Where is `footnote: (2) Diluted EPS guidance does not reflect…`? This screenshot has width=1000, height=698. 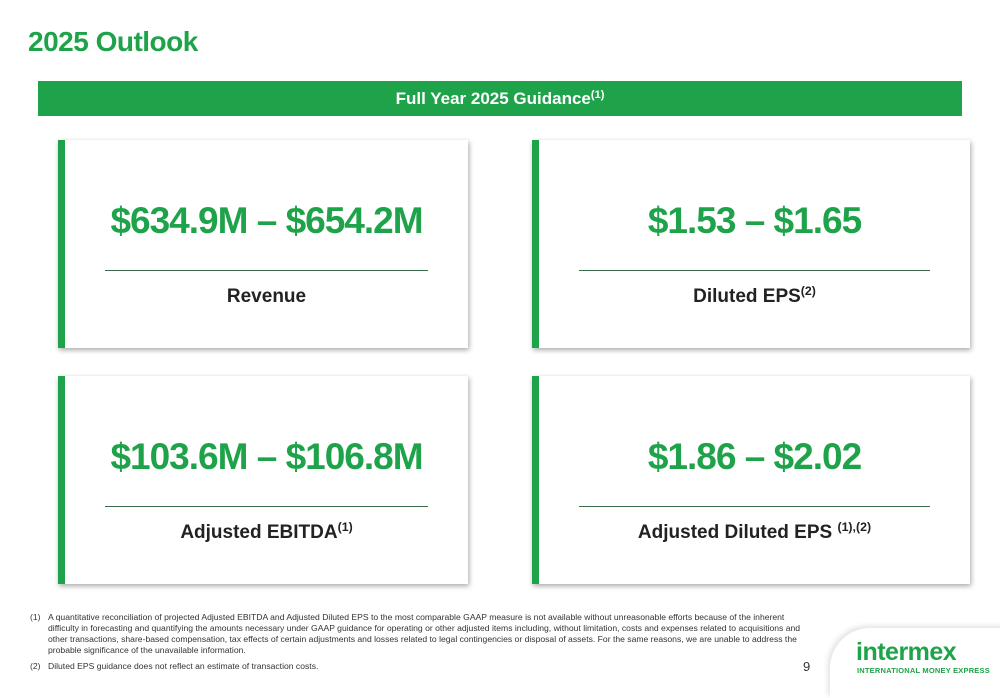
footnote: (2) Diluted EPS guidance does not reflect… is located at coordinates (417, 666).